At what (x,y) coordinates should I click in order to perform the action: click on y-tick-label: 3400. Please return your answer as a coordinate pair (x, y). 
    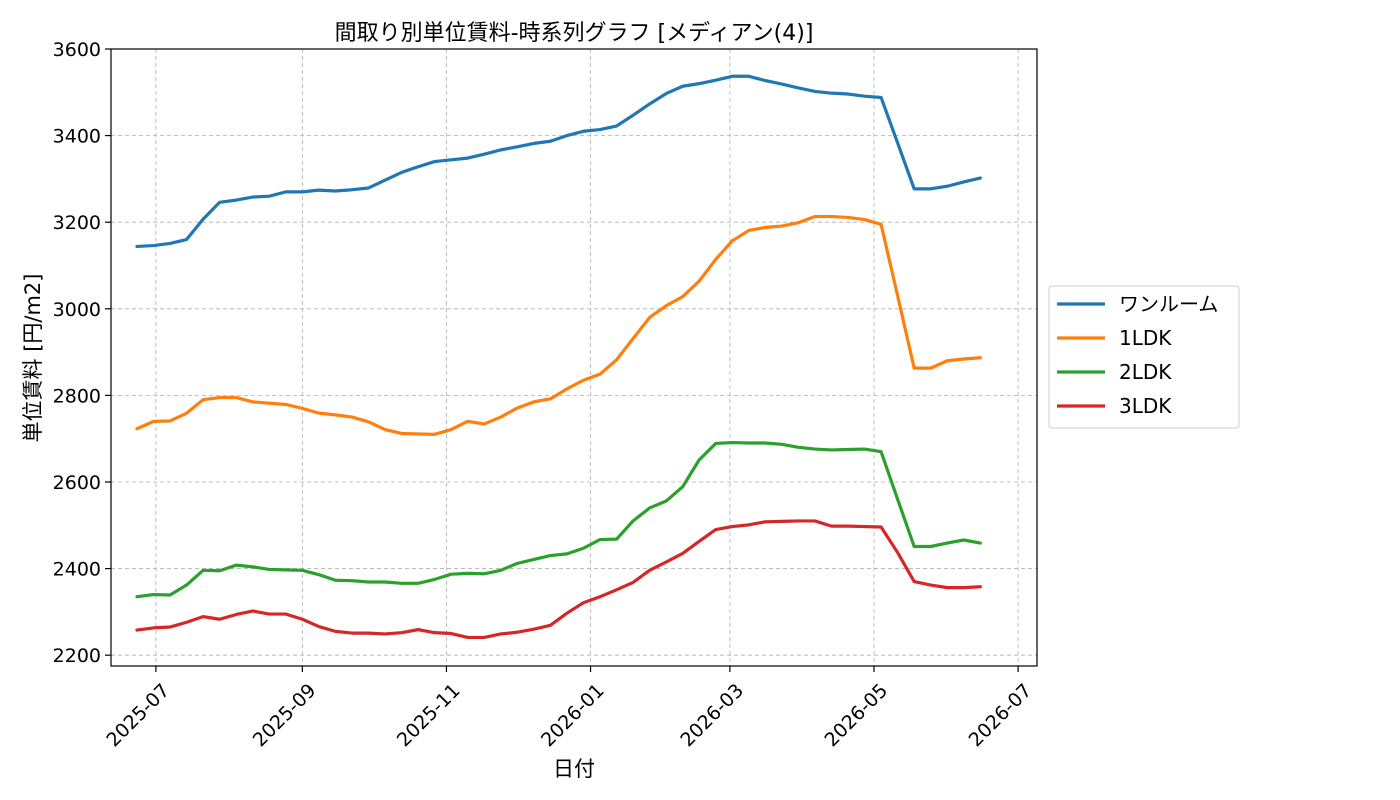
    Looking at the image, I should click on (77, 137).